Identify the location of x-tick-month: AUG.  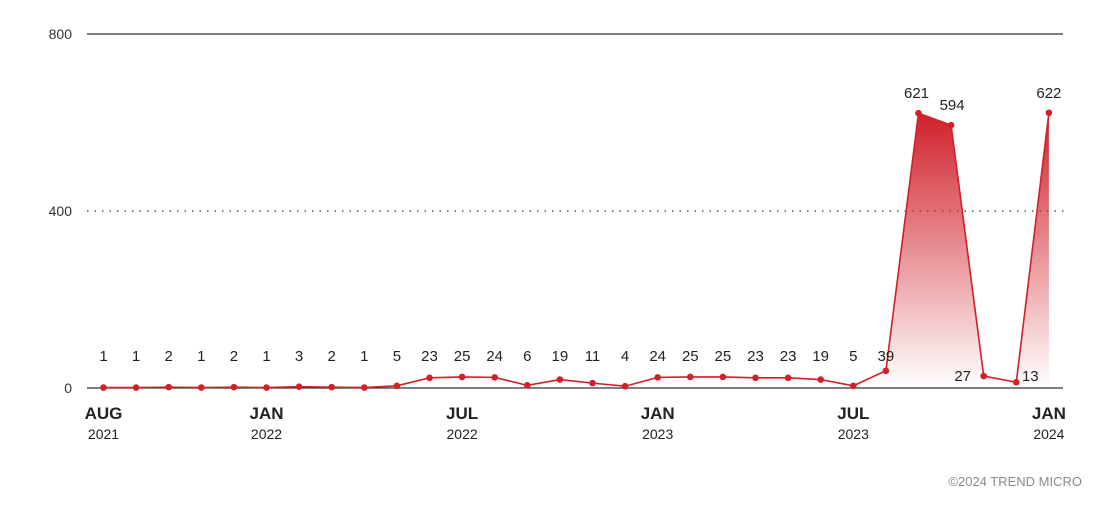
(104, 413).